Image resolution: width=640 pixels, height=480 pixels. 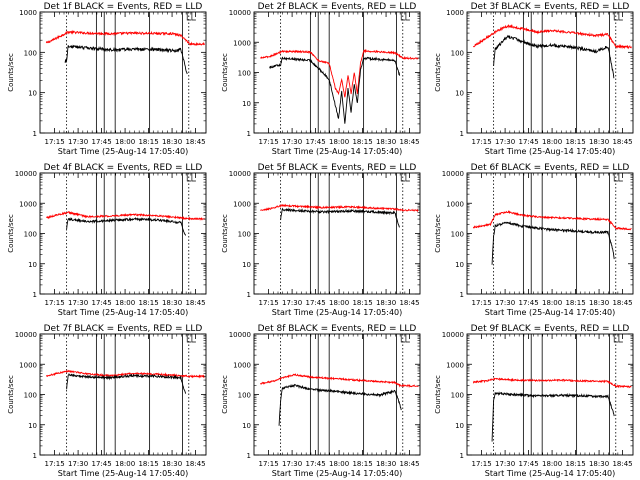 What do you see at coordinates (550, 7) in the screenshot?
I see `chart-title: Det 3f BLACK = Events, RED = LLD` at bounding box center [550, 7].